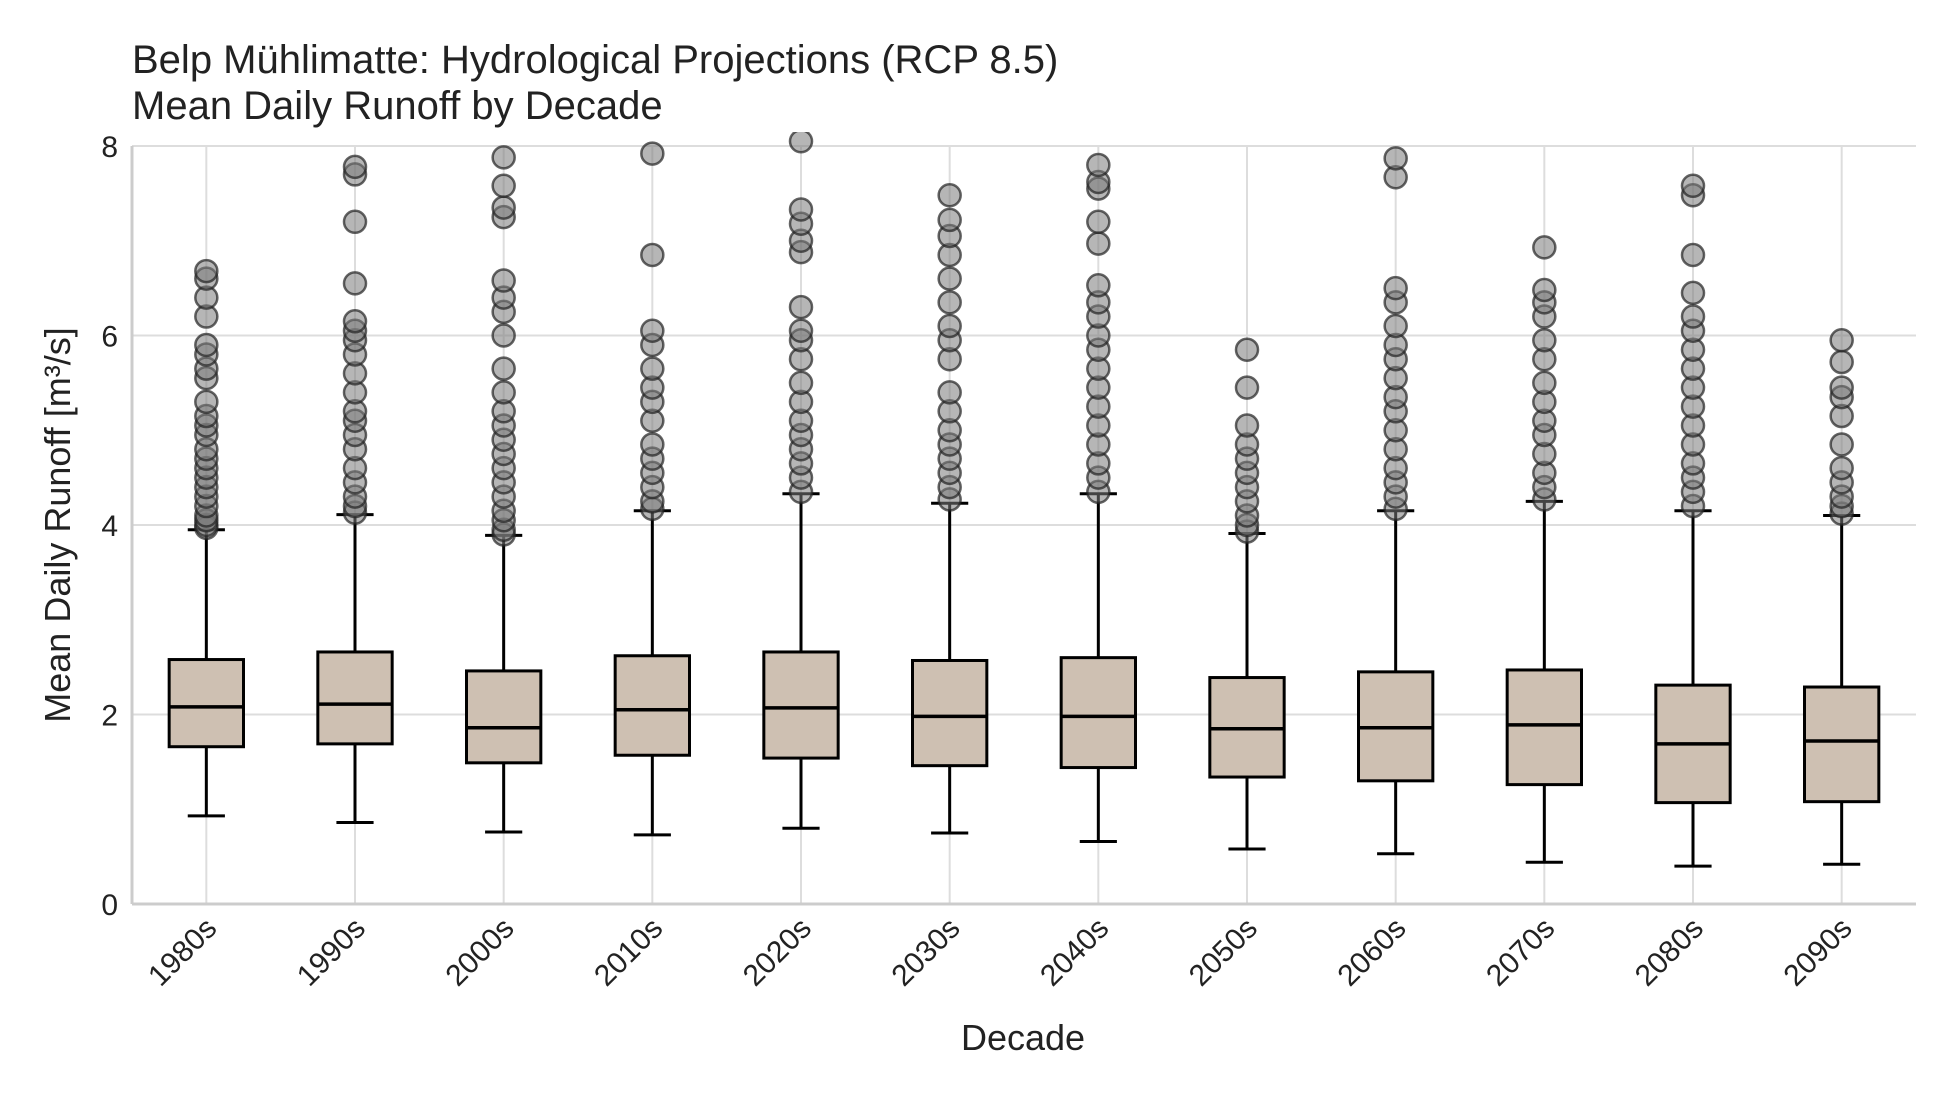  Describe the element at coordinates (109, 526) in the screenshot. I see `y-tick-label: 4` at that location.